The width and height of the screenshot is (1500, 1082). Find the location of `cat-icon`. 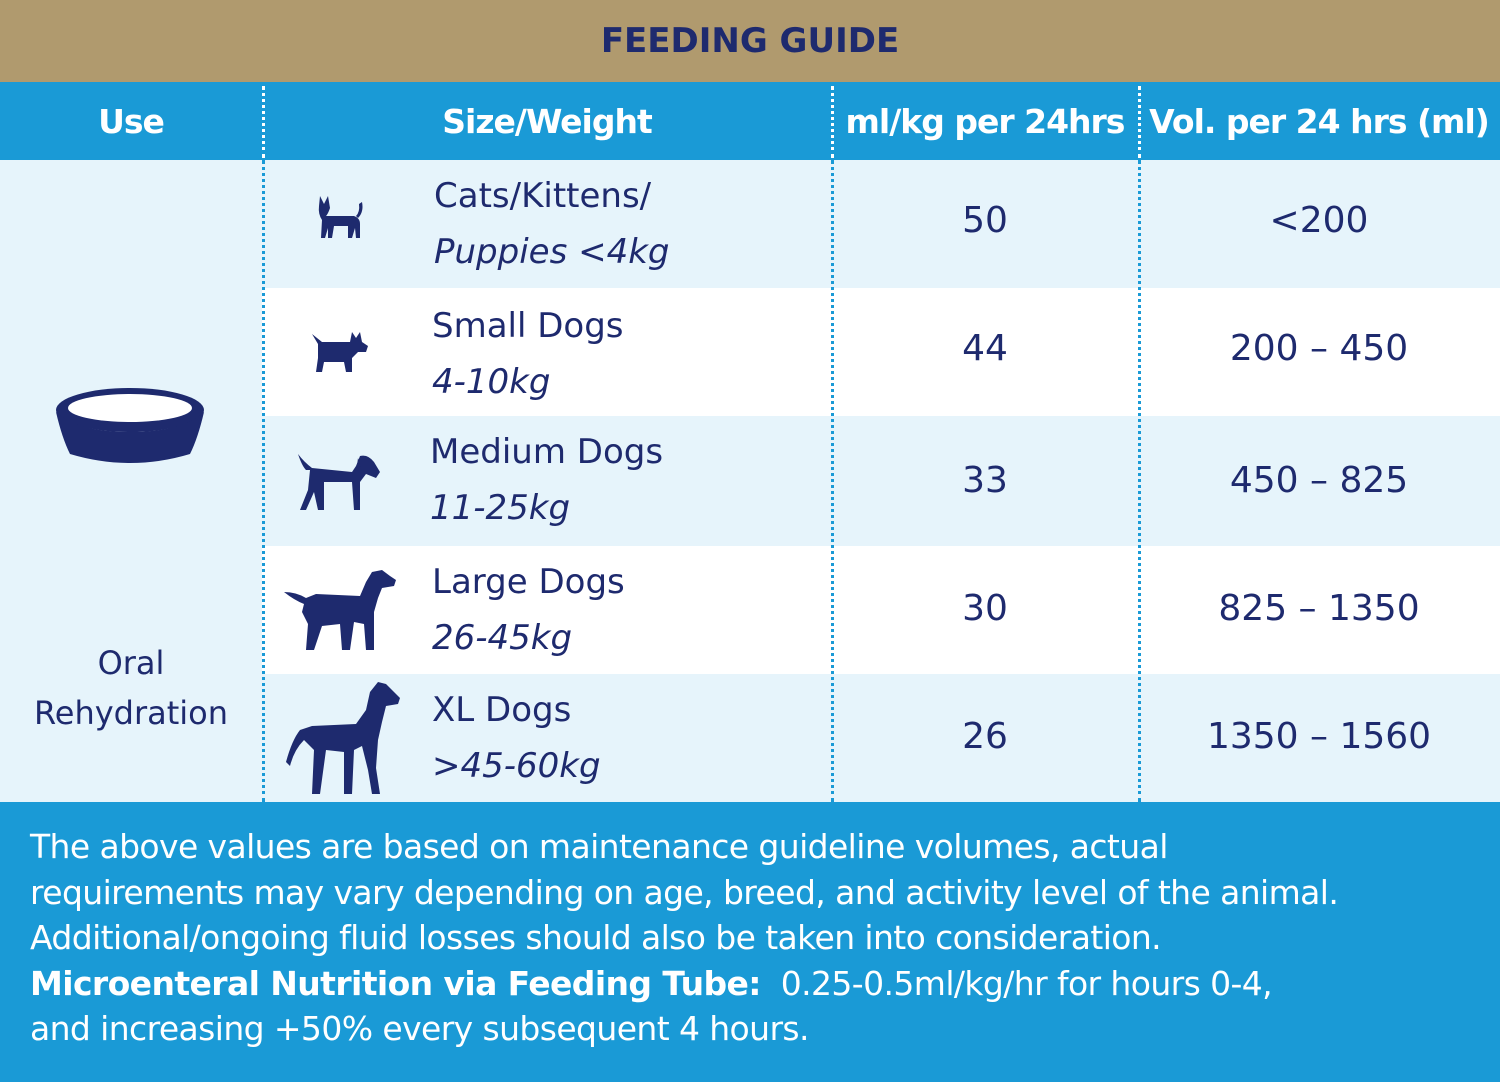

cat-icon is located at coordinates (340, 217).